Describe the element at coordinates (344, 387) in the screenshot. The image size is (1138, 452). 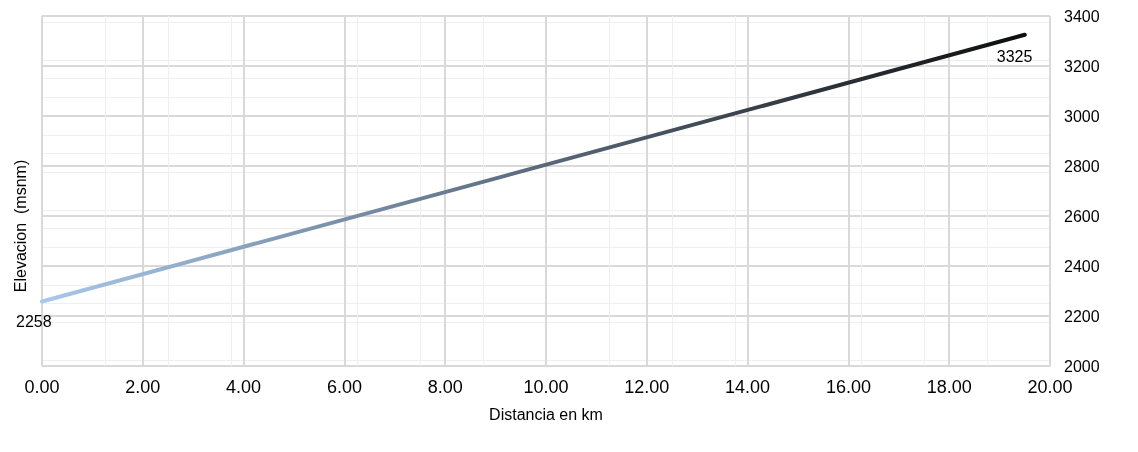
I see `x-tick-label: 6.00` at that location.